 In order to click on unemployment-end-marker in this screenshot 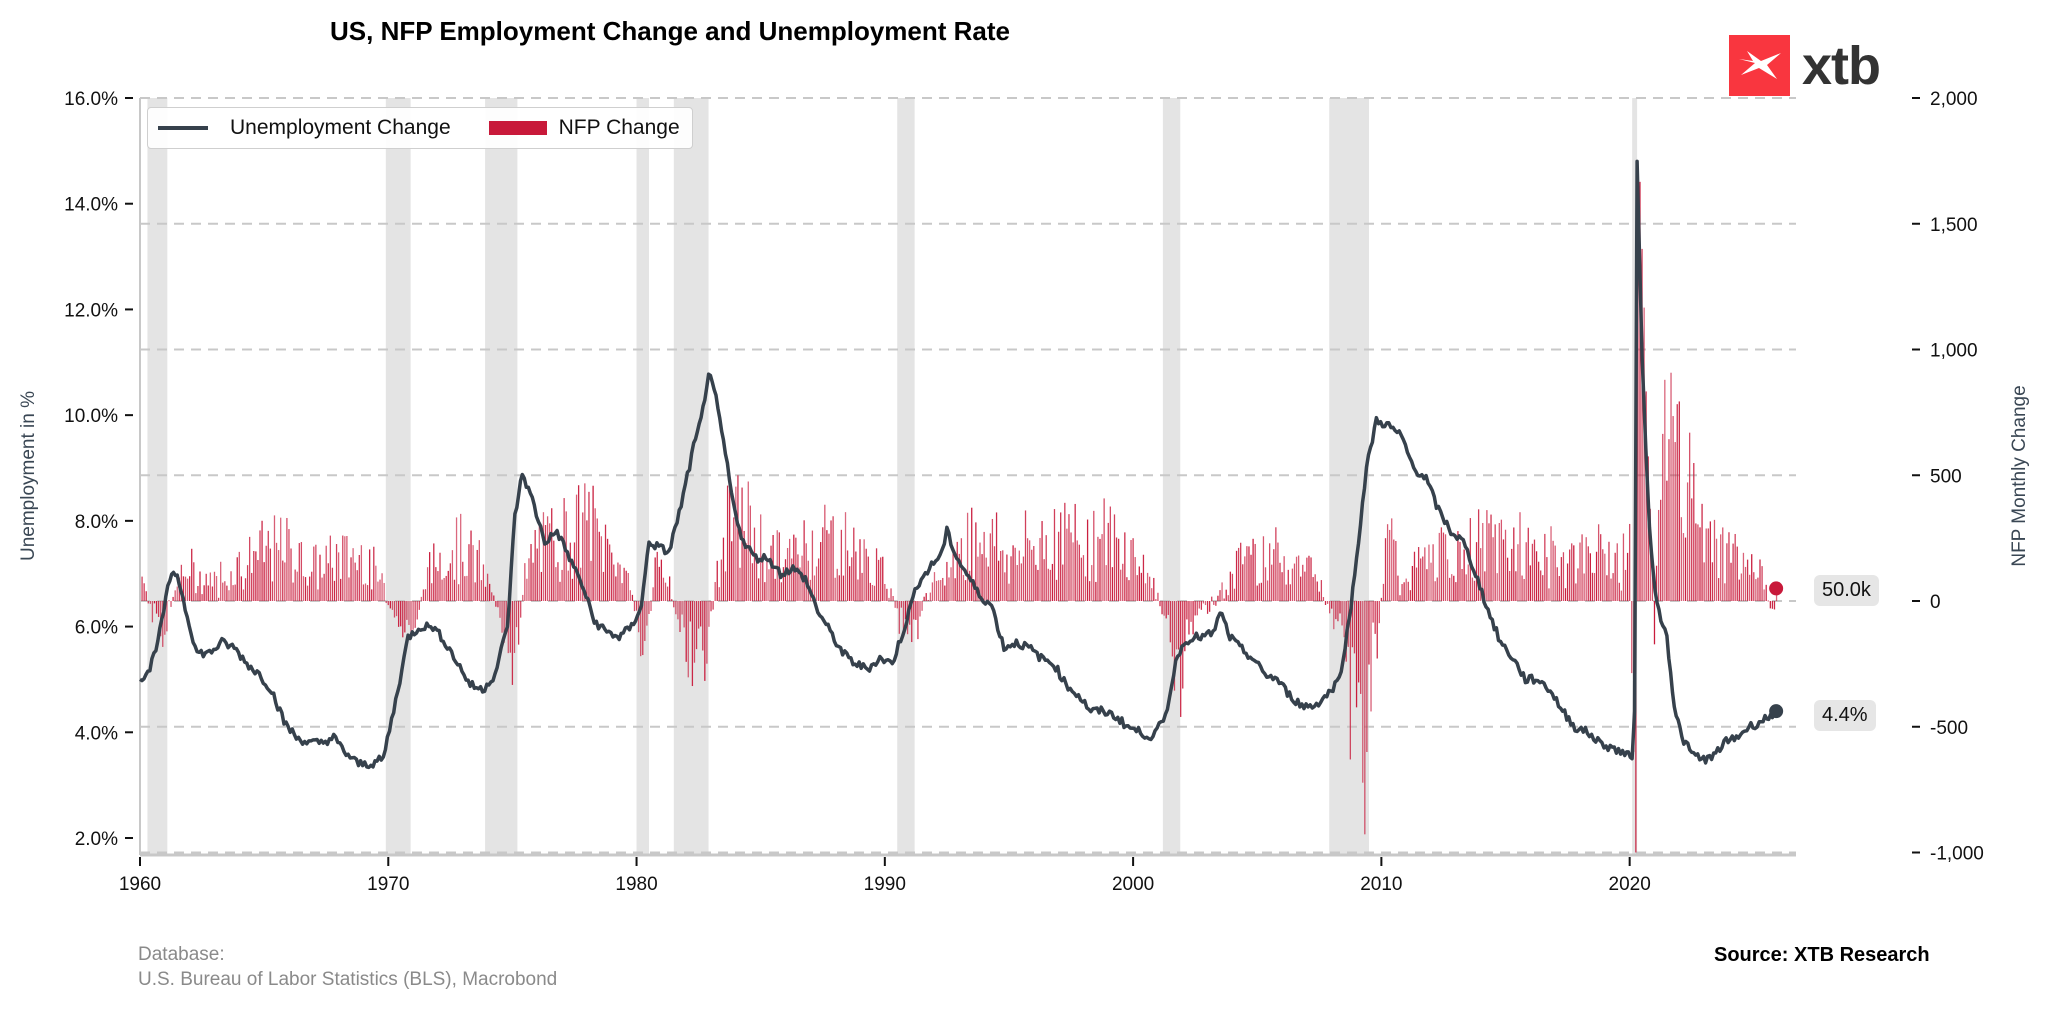, I will do `click(1776, 711)`.